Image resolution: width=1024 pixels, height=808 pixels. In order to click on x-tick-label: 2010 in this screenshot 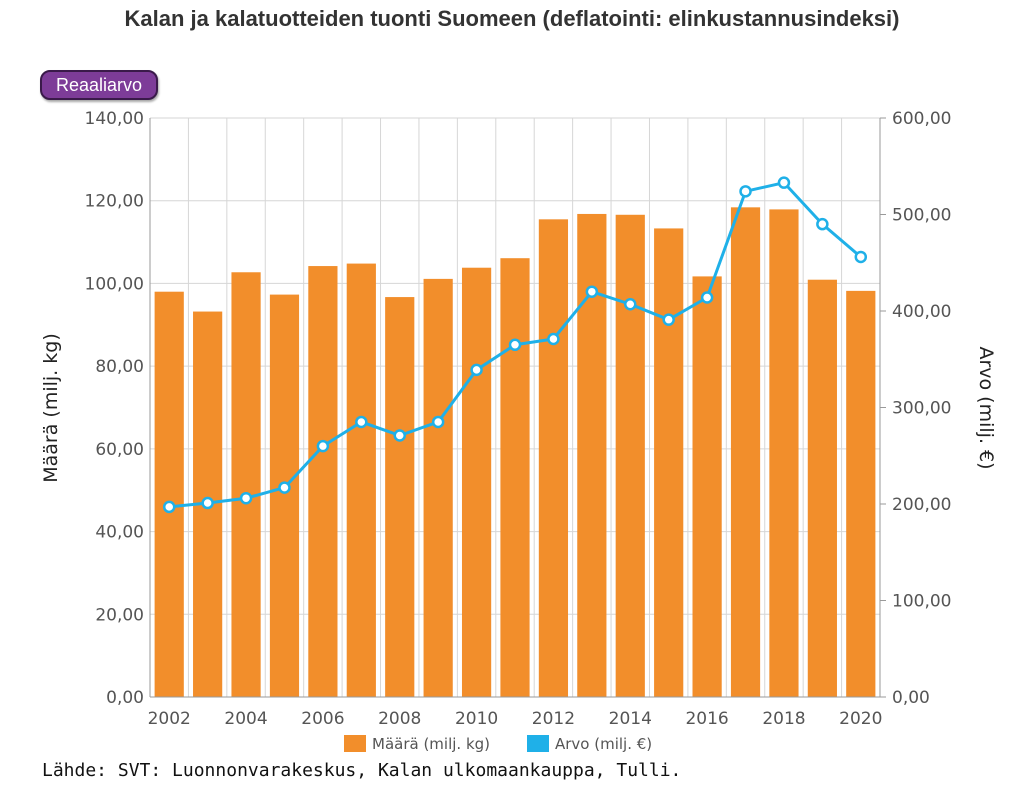, I will do `click(476, 719)`.